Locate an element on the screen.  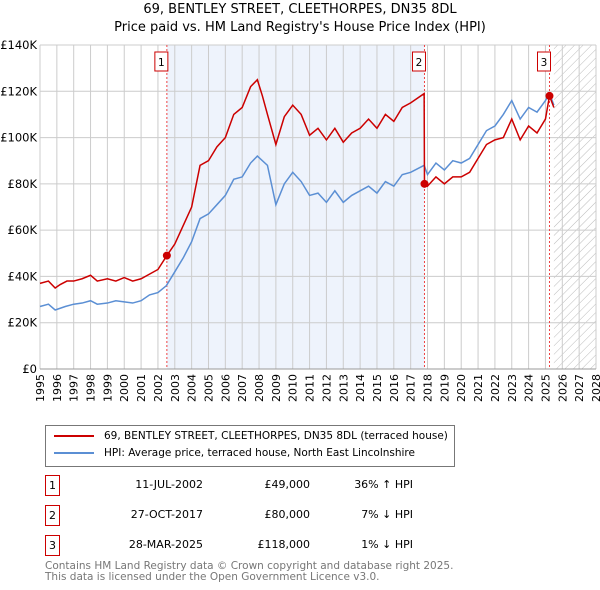
x-tick-label: 2002 is located at coordinates (158, 388).